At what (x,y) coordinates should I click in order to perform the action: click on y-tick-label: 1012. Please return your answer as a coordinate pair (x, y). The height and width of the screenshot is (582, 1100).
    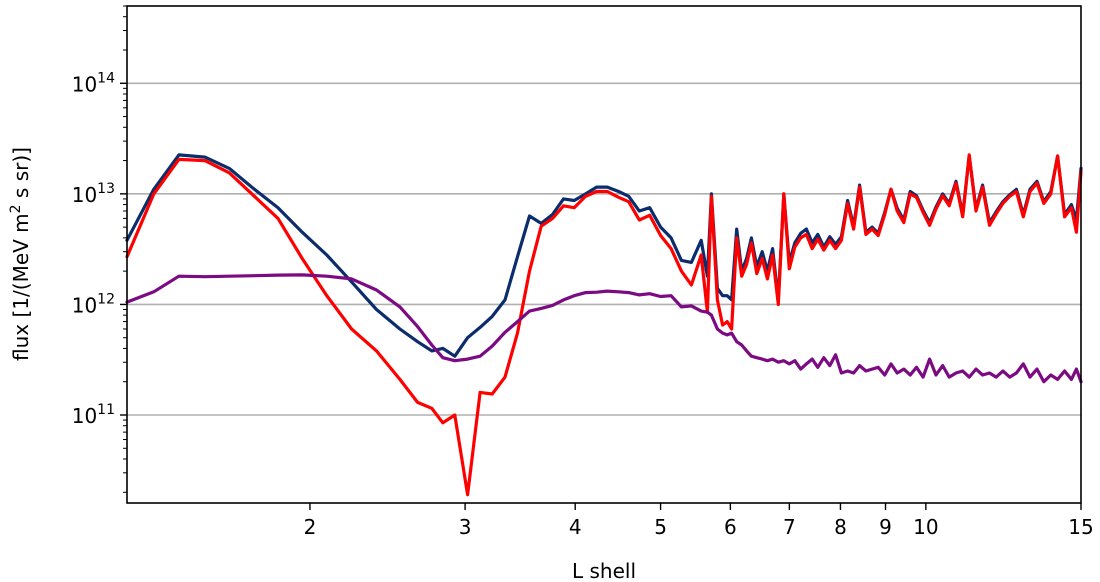
    Looking at the image, I should click on (93, 304).